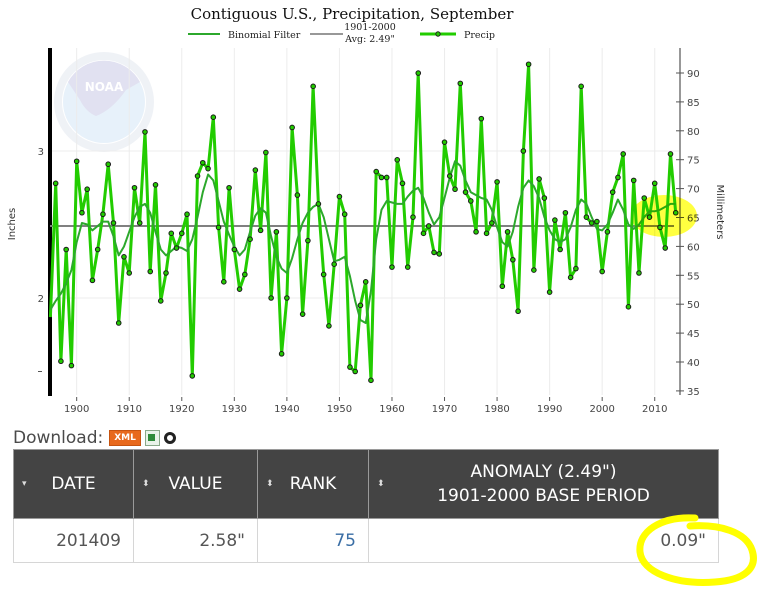  Describe the element at coordinates (169, 438) in the screenshot. I see `download-csv-icon` at that location.